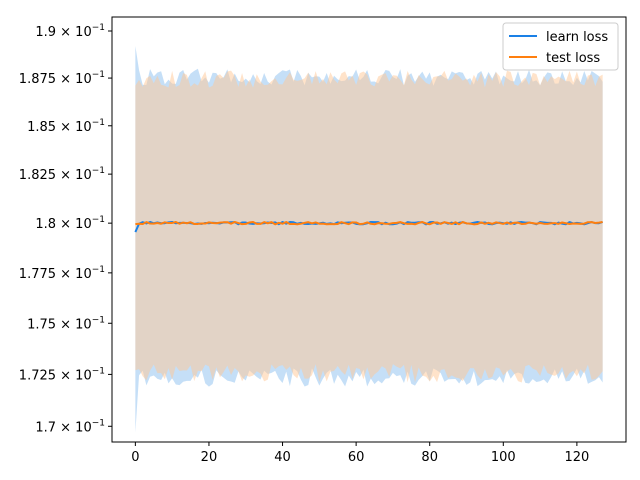 This screenshot has width=640, height=480. What do you see at coordinates (369, 223) in the screenshot?
I see `series-line-test-loss` at bounding box center [369, 223].